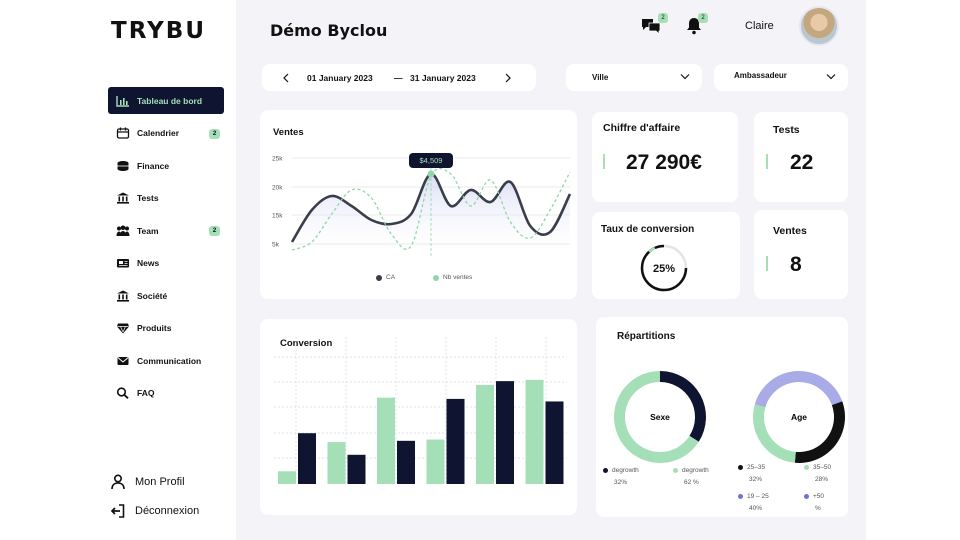  What do you see at coordinates (122, 101) in the screenshot?
I see `bar-chart-icon` at bounding box center [122, 101].